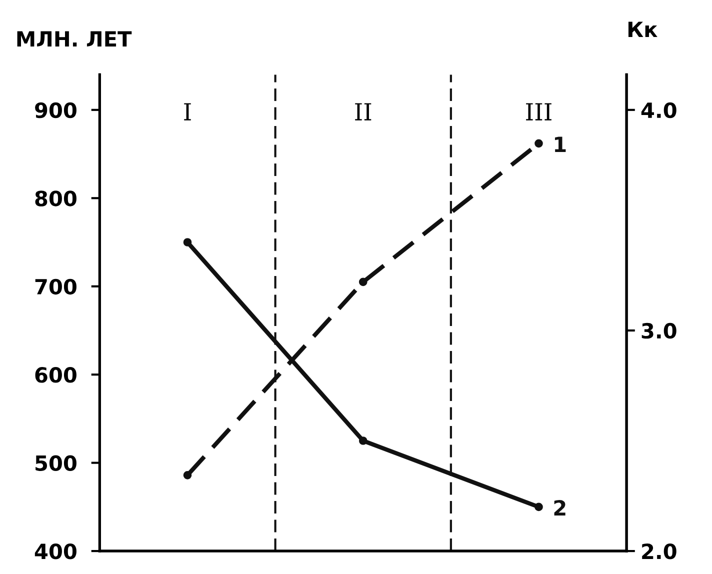 The height and width of the screenshot is (574, 712). What do you see at coordinates (560, 508) in the screenshot?
I see `series-label: 2` at bounding box center [560, 508].